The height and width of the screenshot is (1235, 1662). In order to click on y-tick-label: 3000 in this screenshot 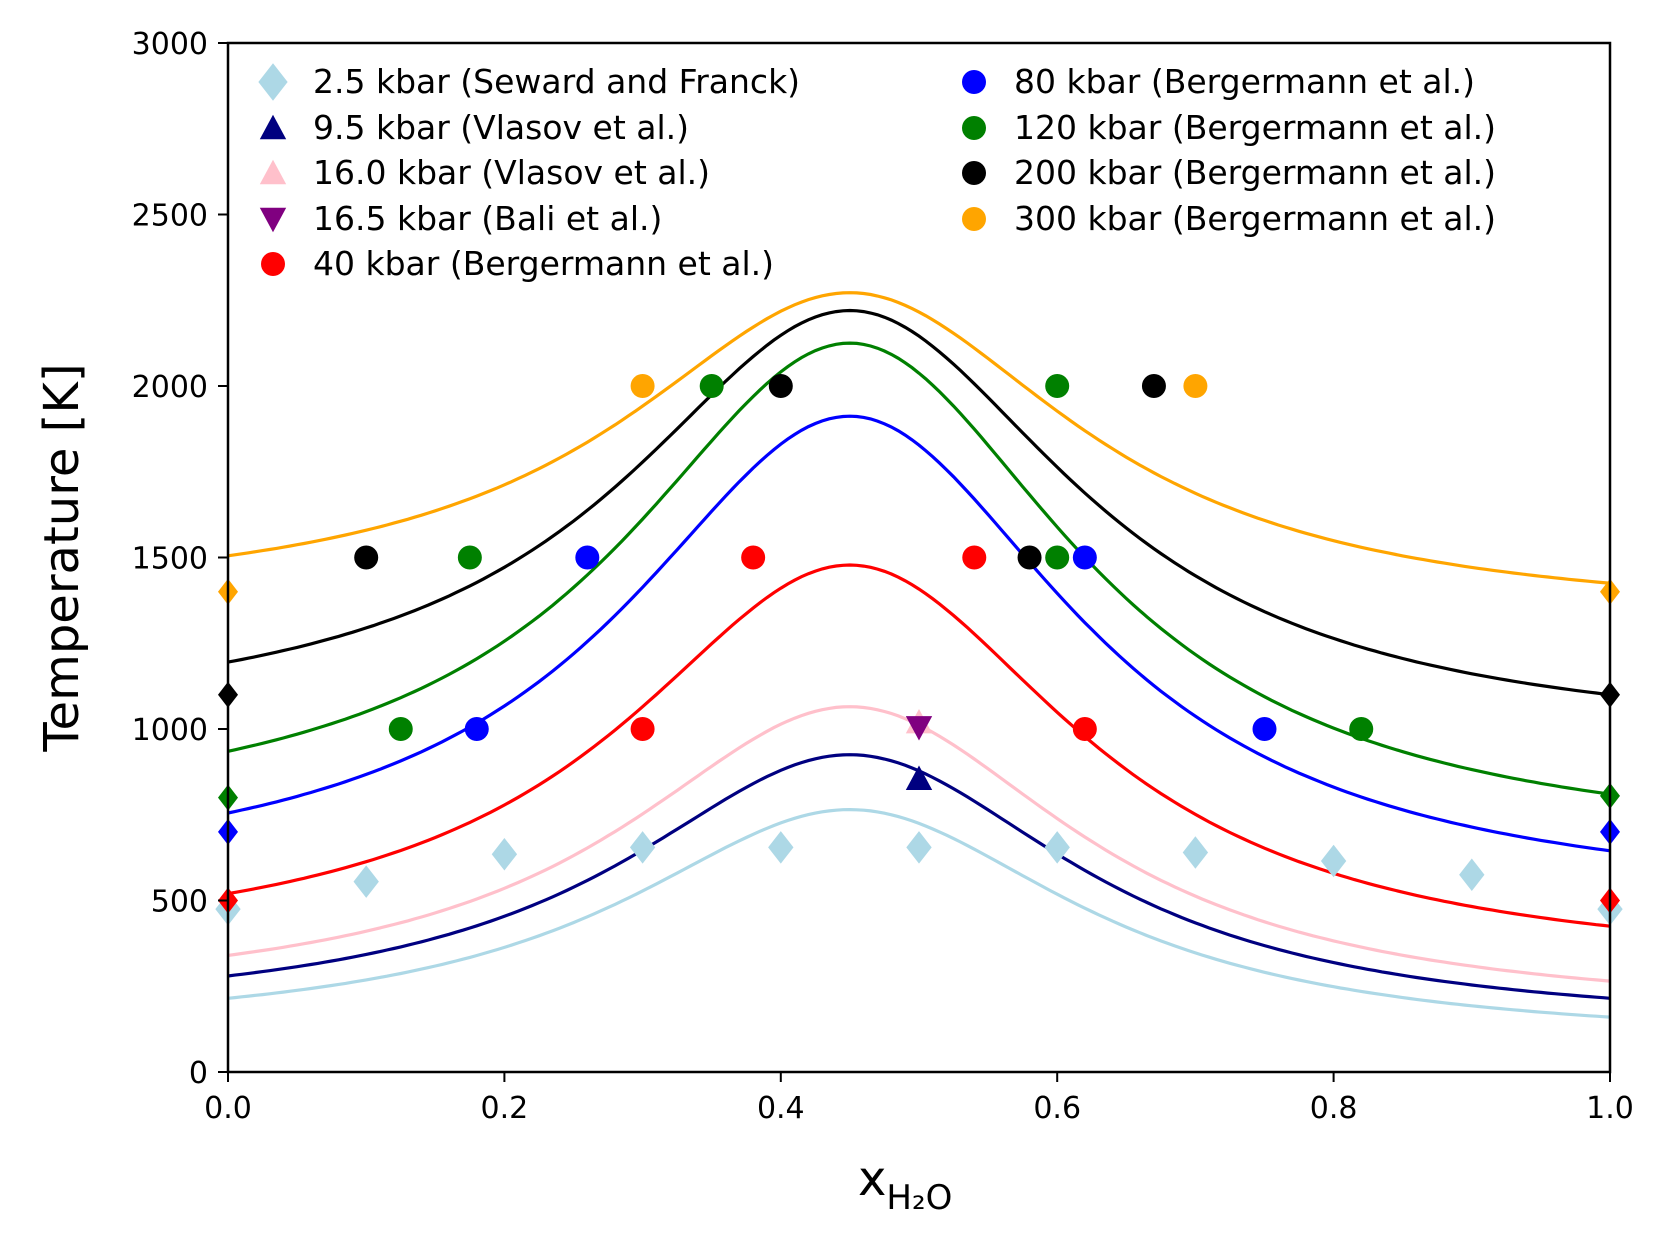, I will do `click(170, 44)`.